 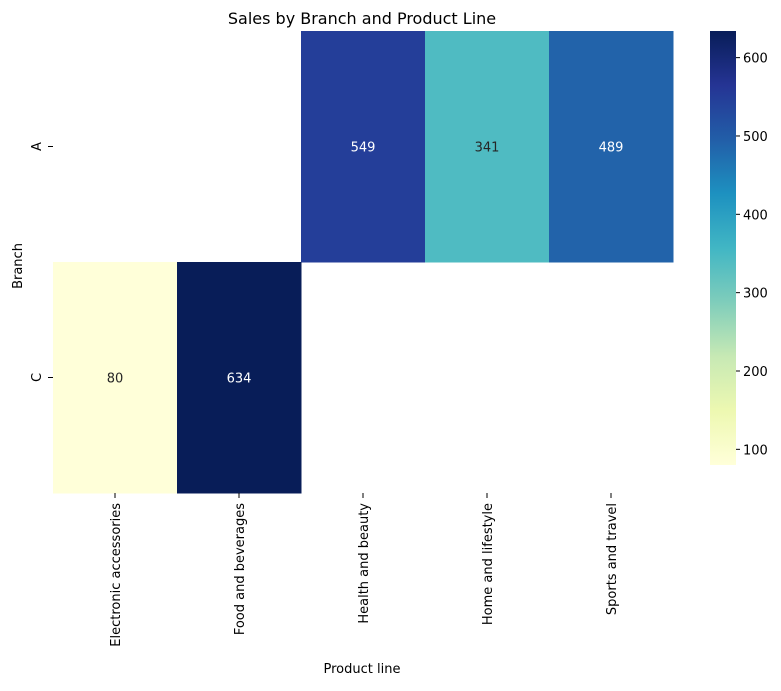 I want to click on colorbar: 100 200 300 400 500 600, so click(x=739, y=248).